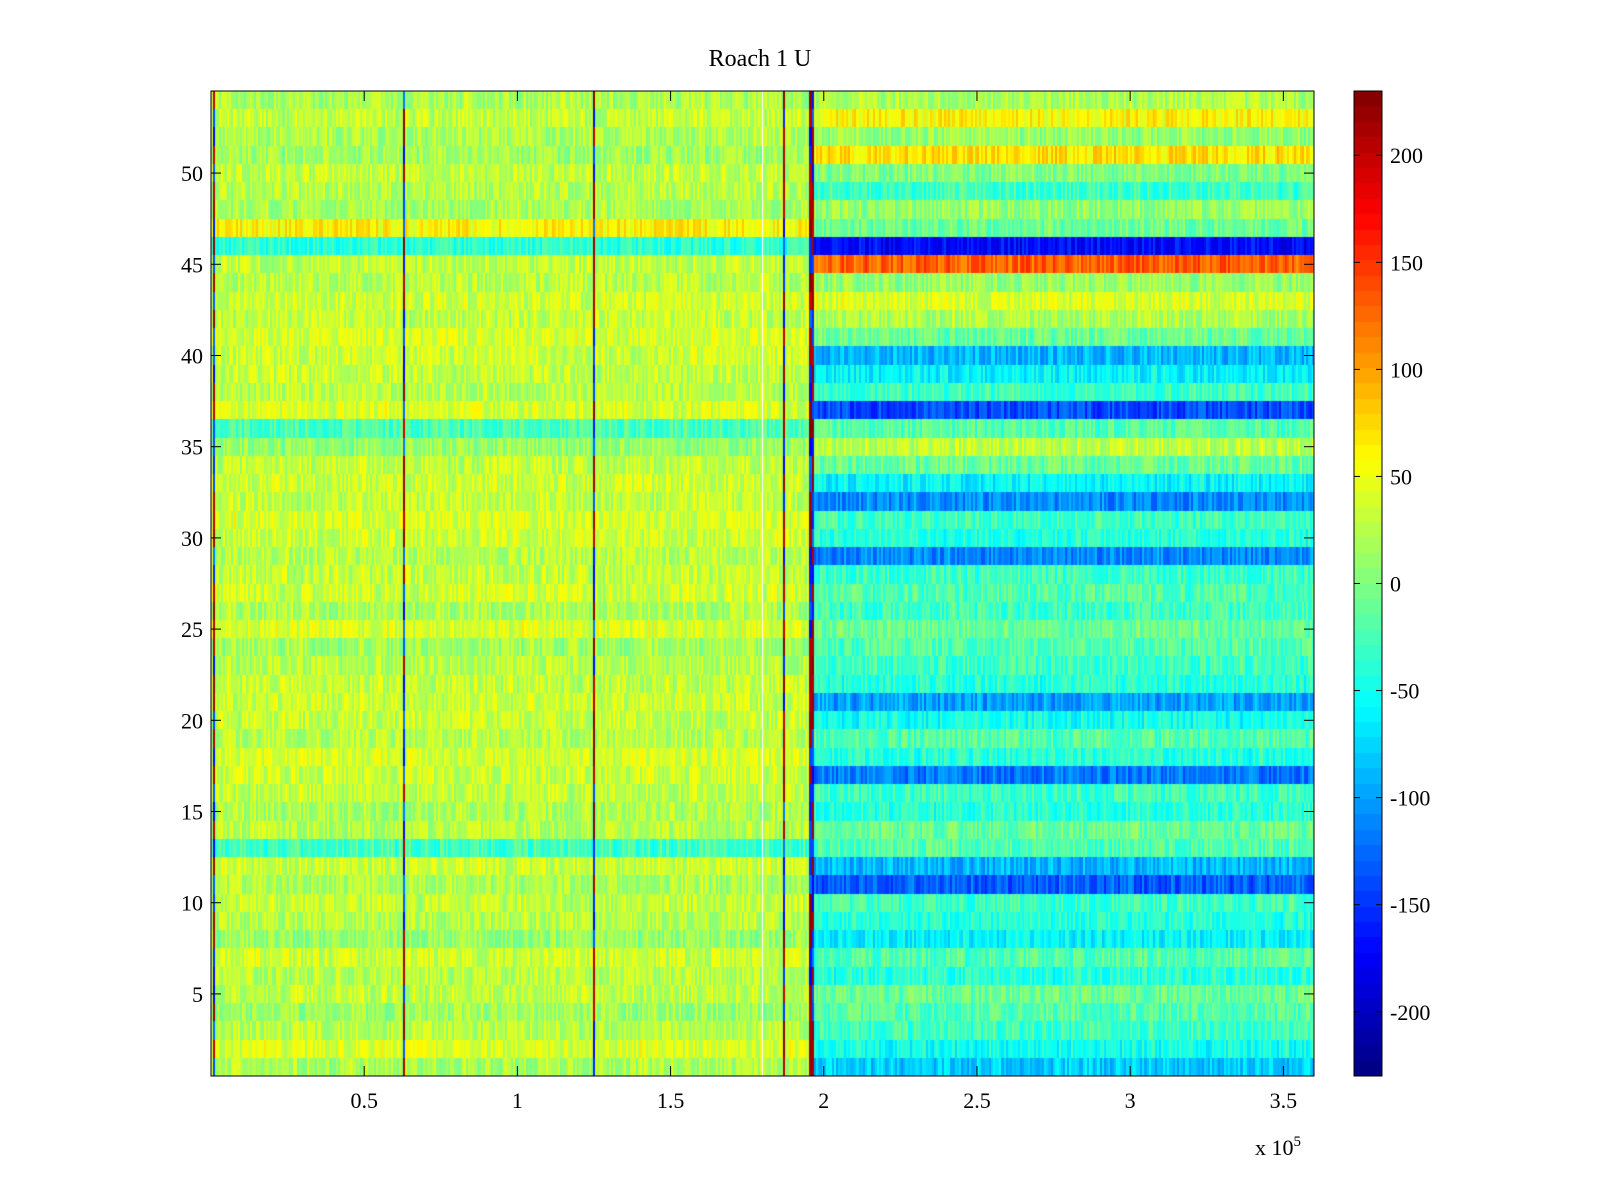  Describe the element at coordinates (192, 629) in the screenshot. I see `y-tick-label: 25` at that location.